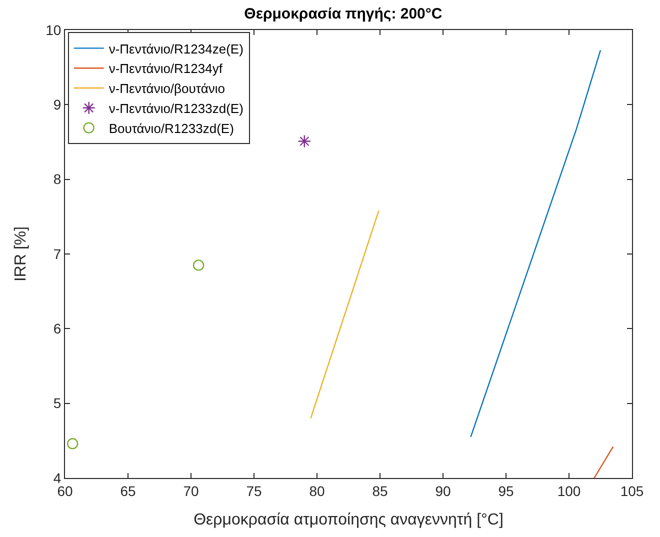 Image resolution: width=660 pixels, height=537 pixels. I want to click on y-tick-label: 7, so click(57, 254).